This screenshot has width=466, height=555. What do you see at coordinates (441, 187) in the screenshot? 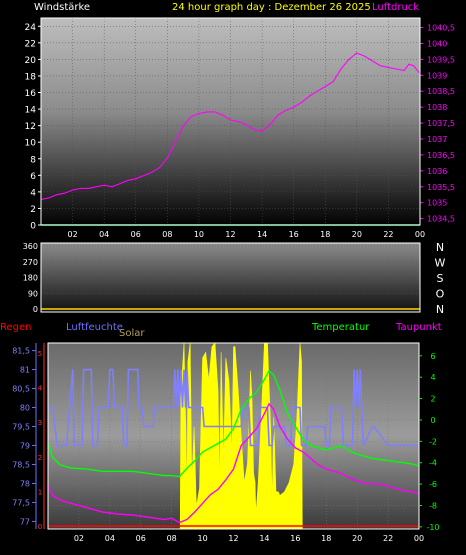
I see `tick-label-right: 1035,5` at bounding box center [441, 187].